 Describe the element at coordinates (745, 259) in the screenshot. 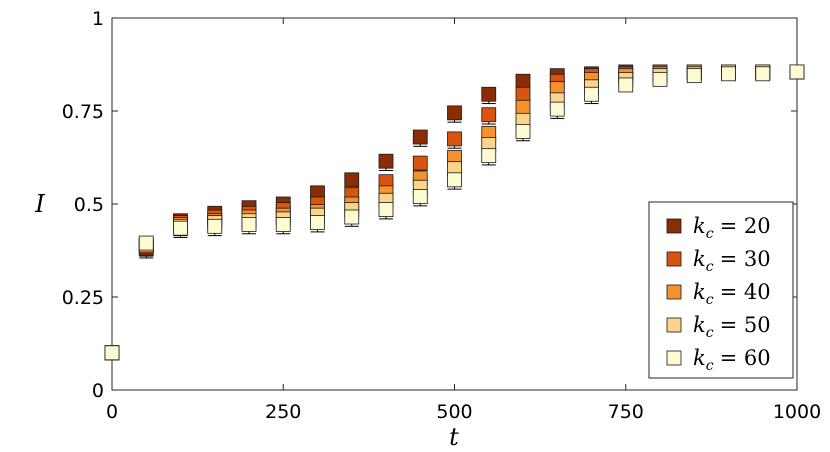

I see `legend-value: = 30` at that location.